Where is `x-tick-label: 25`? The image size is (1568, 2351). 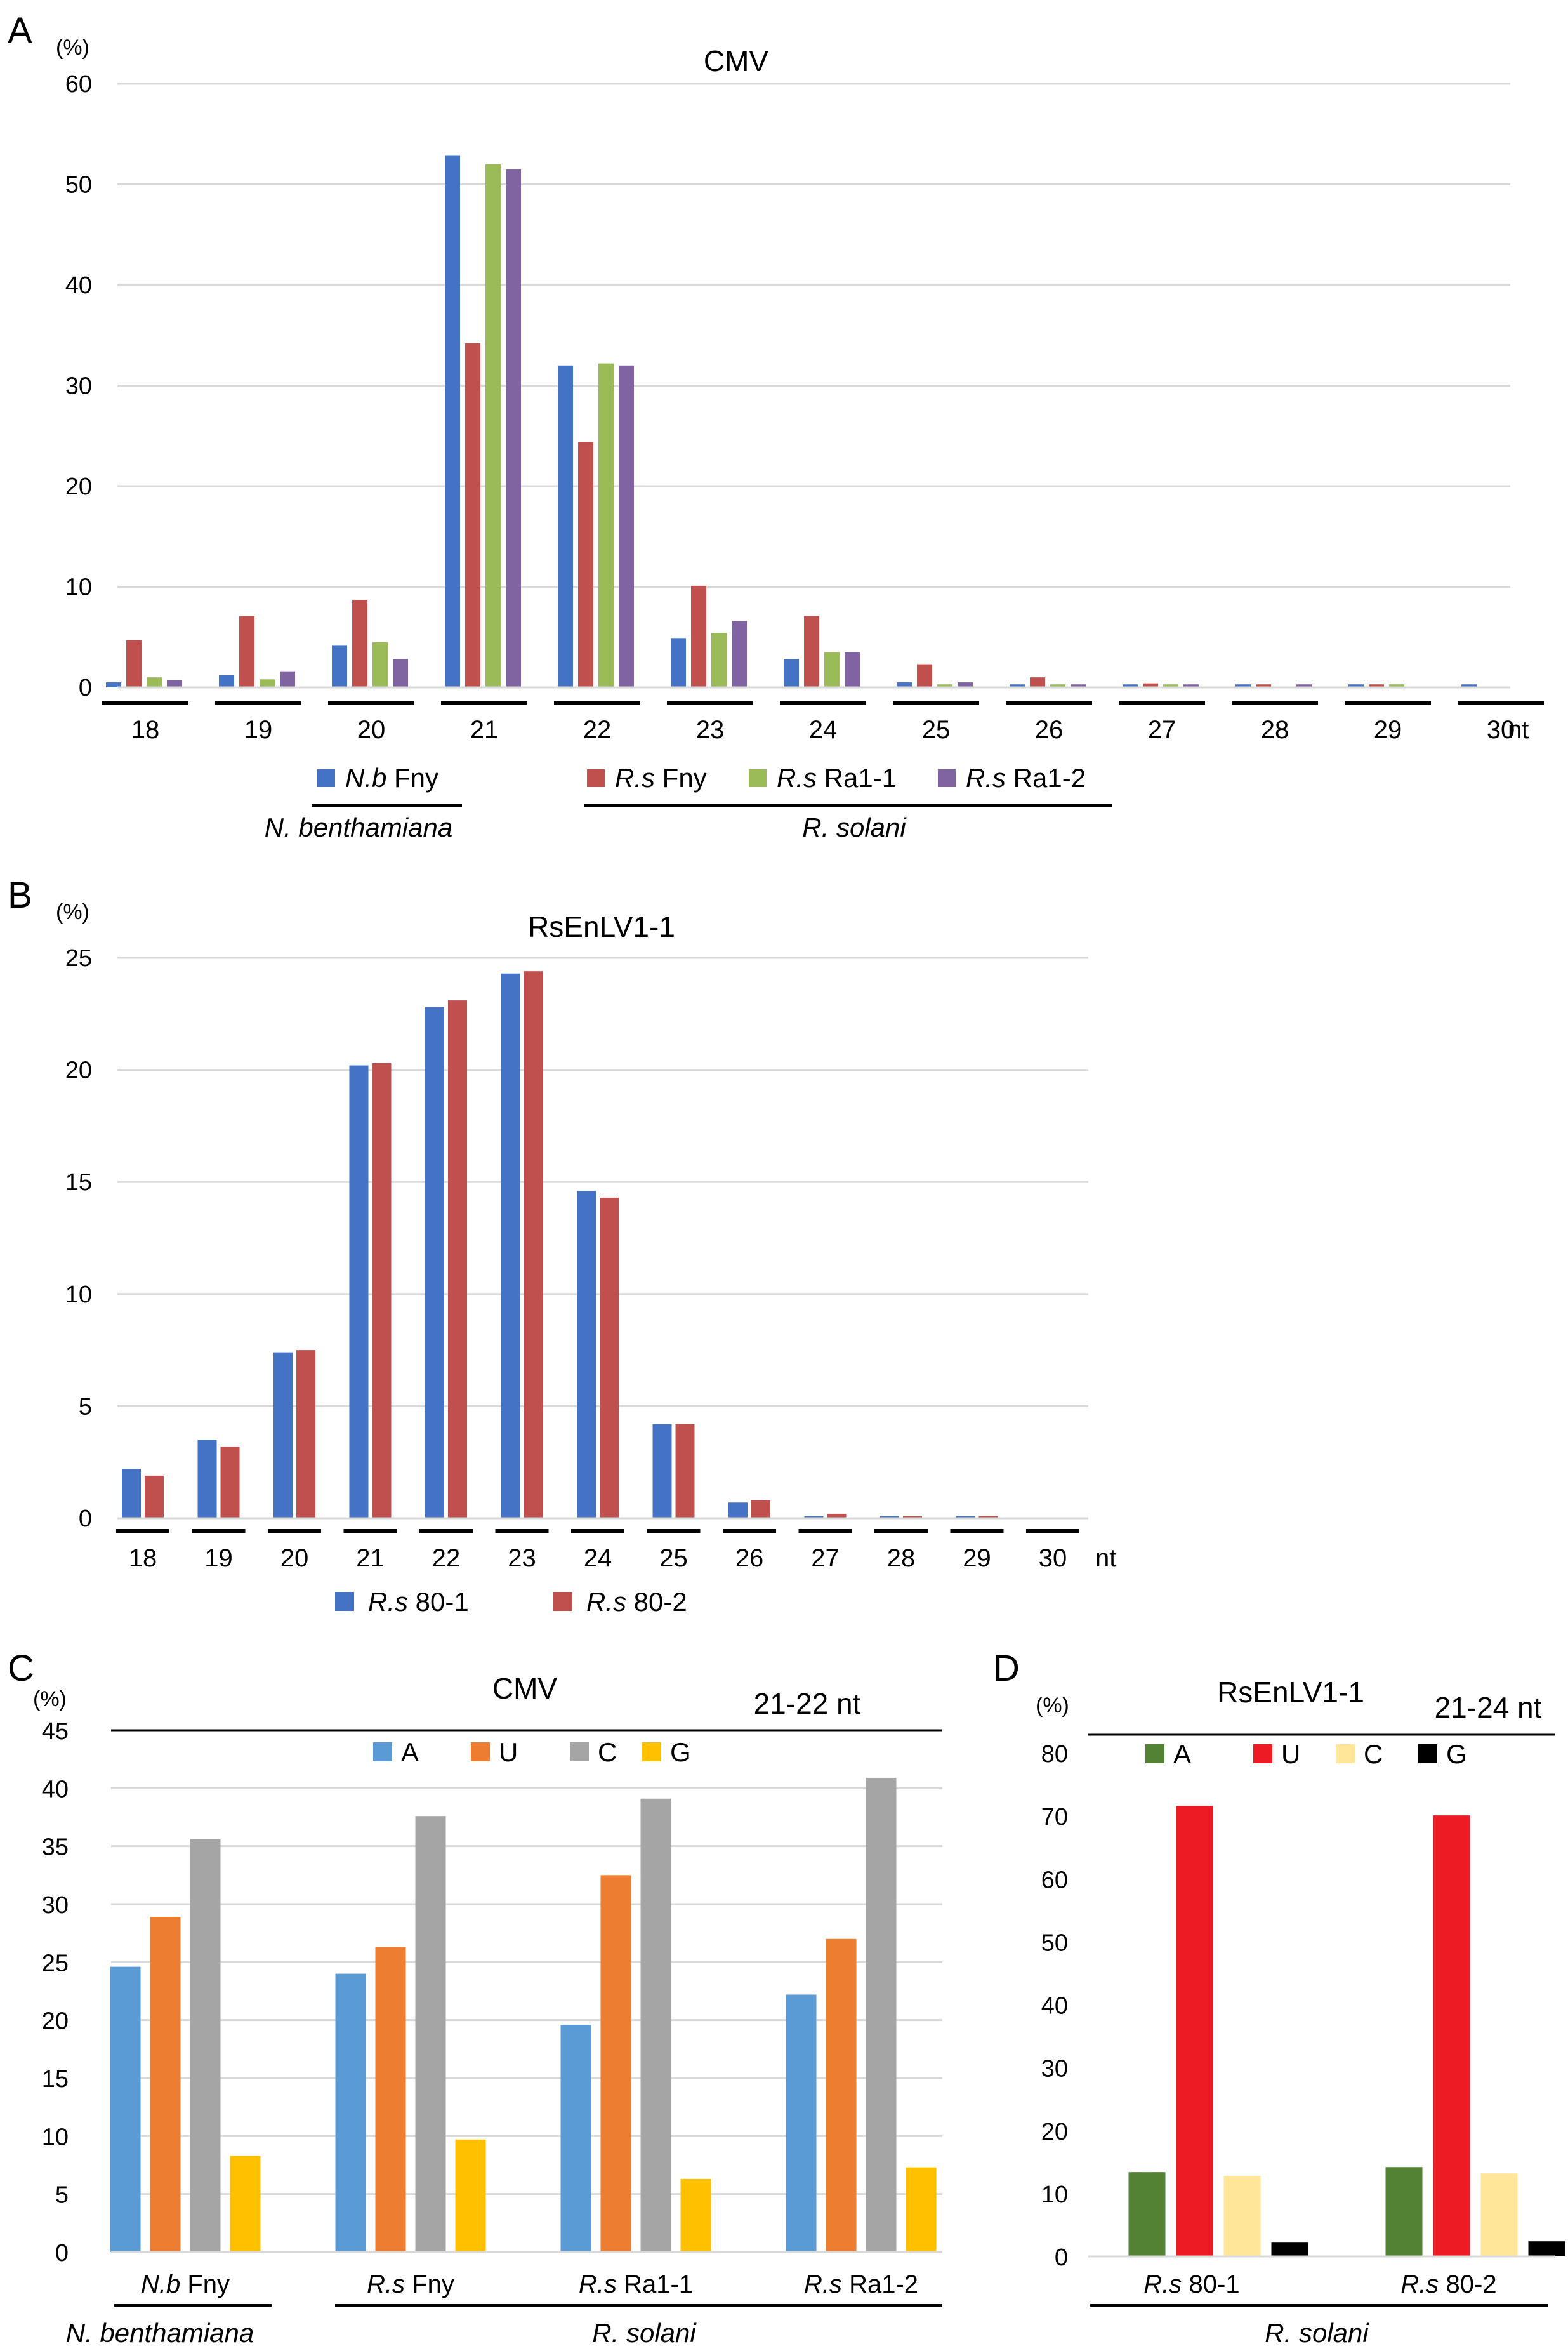 x-tick-label: 25 is located at coordinates (936, 730).